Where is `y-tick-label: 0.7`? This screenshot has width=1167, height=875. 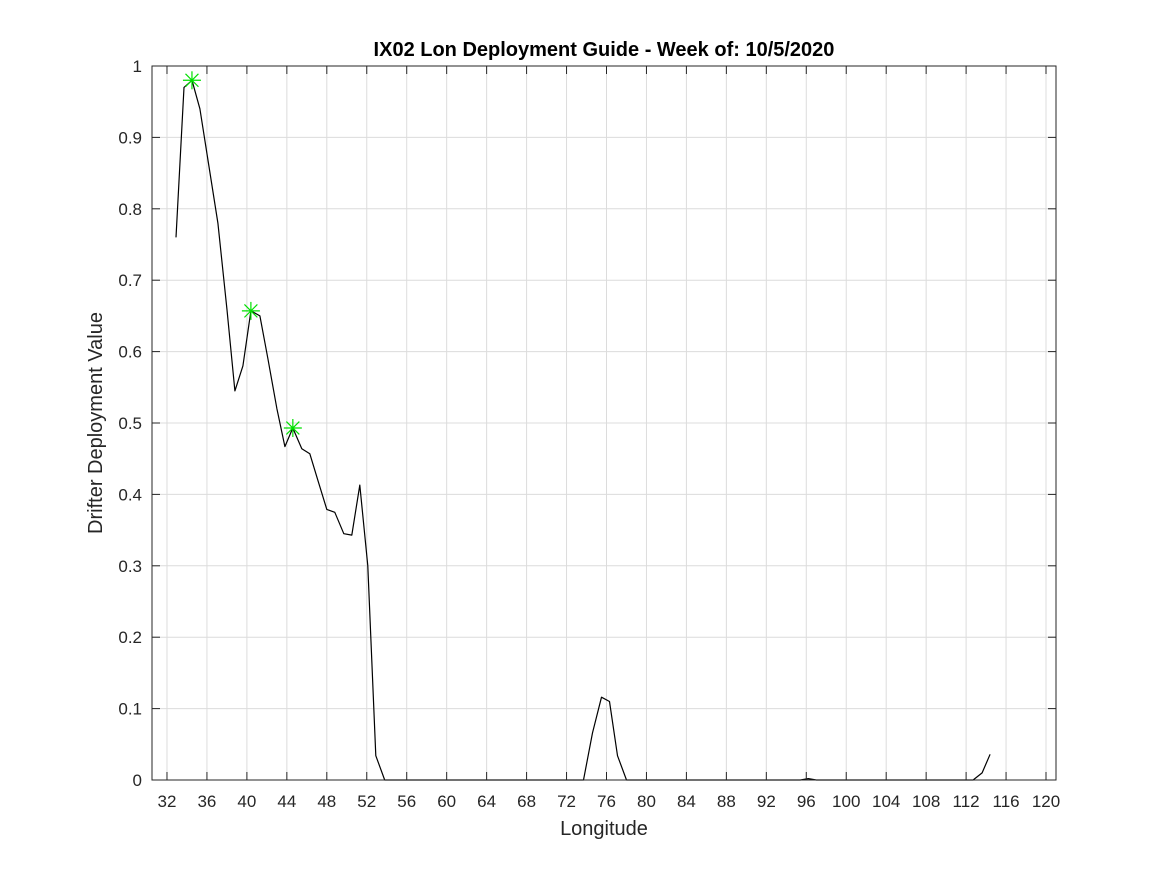
y-tick-label: 0.7 is located at coordinates (130, 280).